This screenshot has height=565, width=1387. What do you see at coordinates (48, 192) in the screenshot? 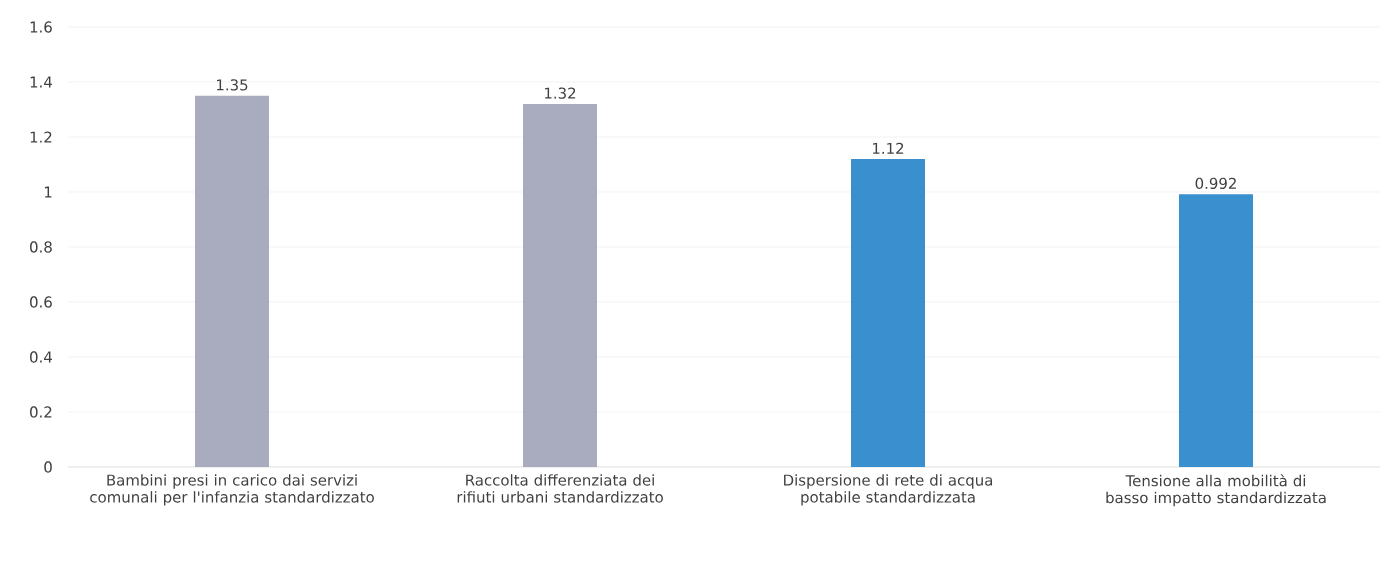
I see `y-tick-label: 1` at bounding box center [48, 192].